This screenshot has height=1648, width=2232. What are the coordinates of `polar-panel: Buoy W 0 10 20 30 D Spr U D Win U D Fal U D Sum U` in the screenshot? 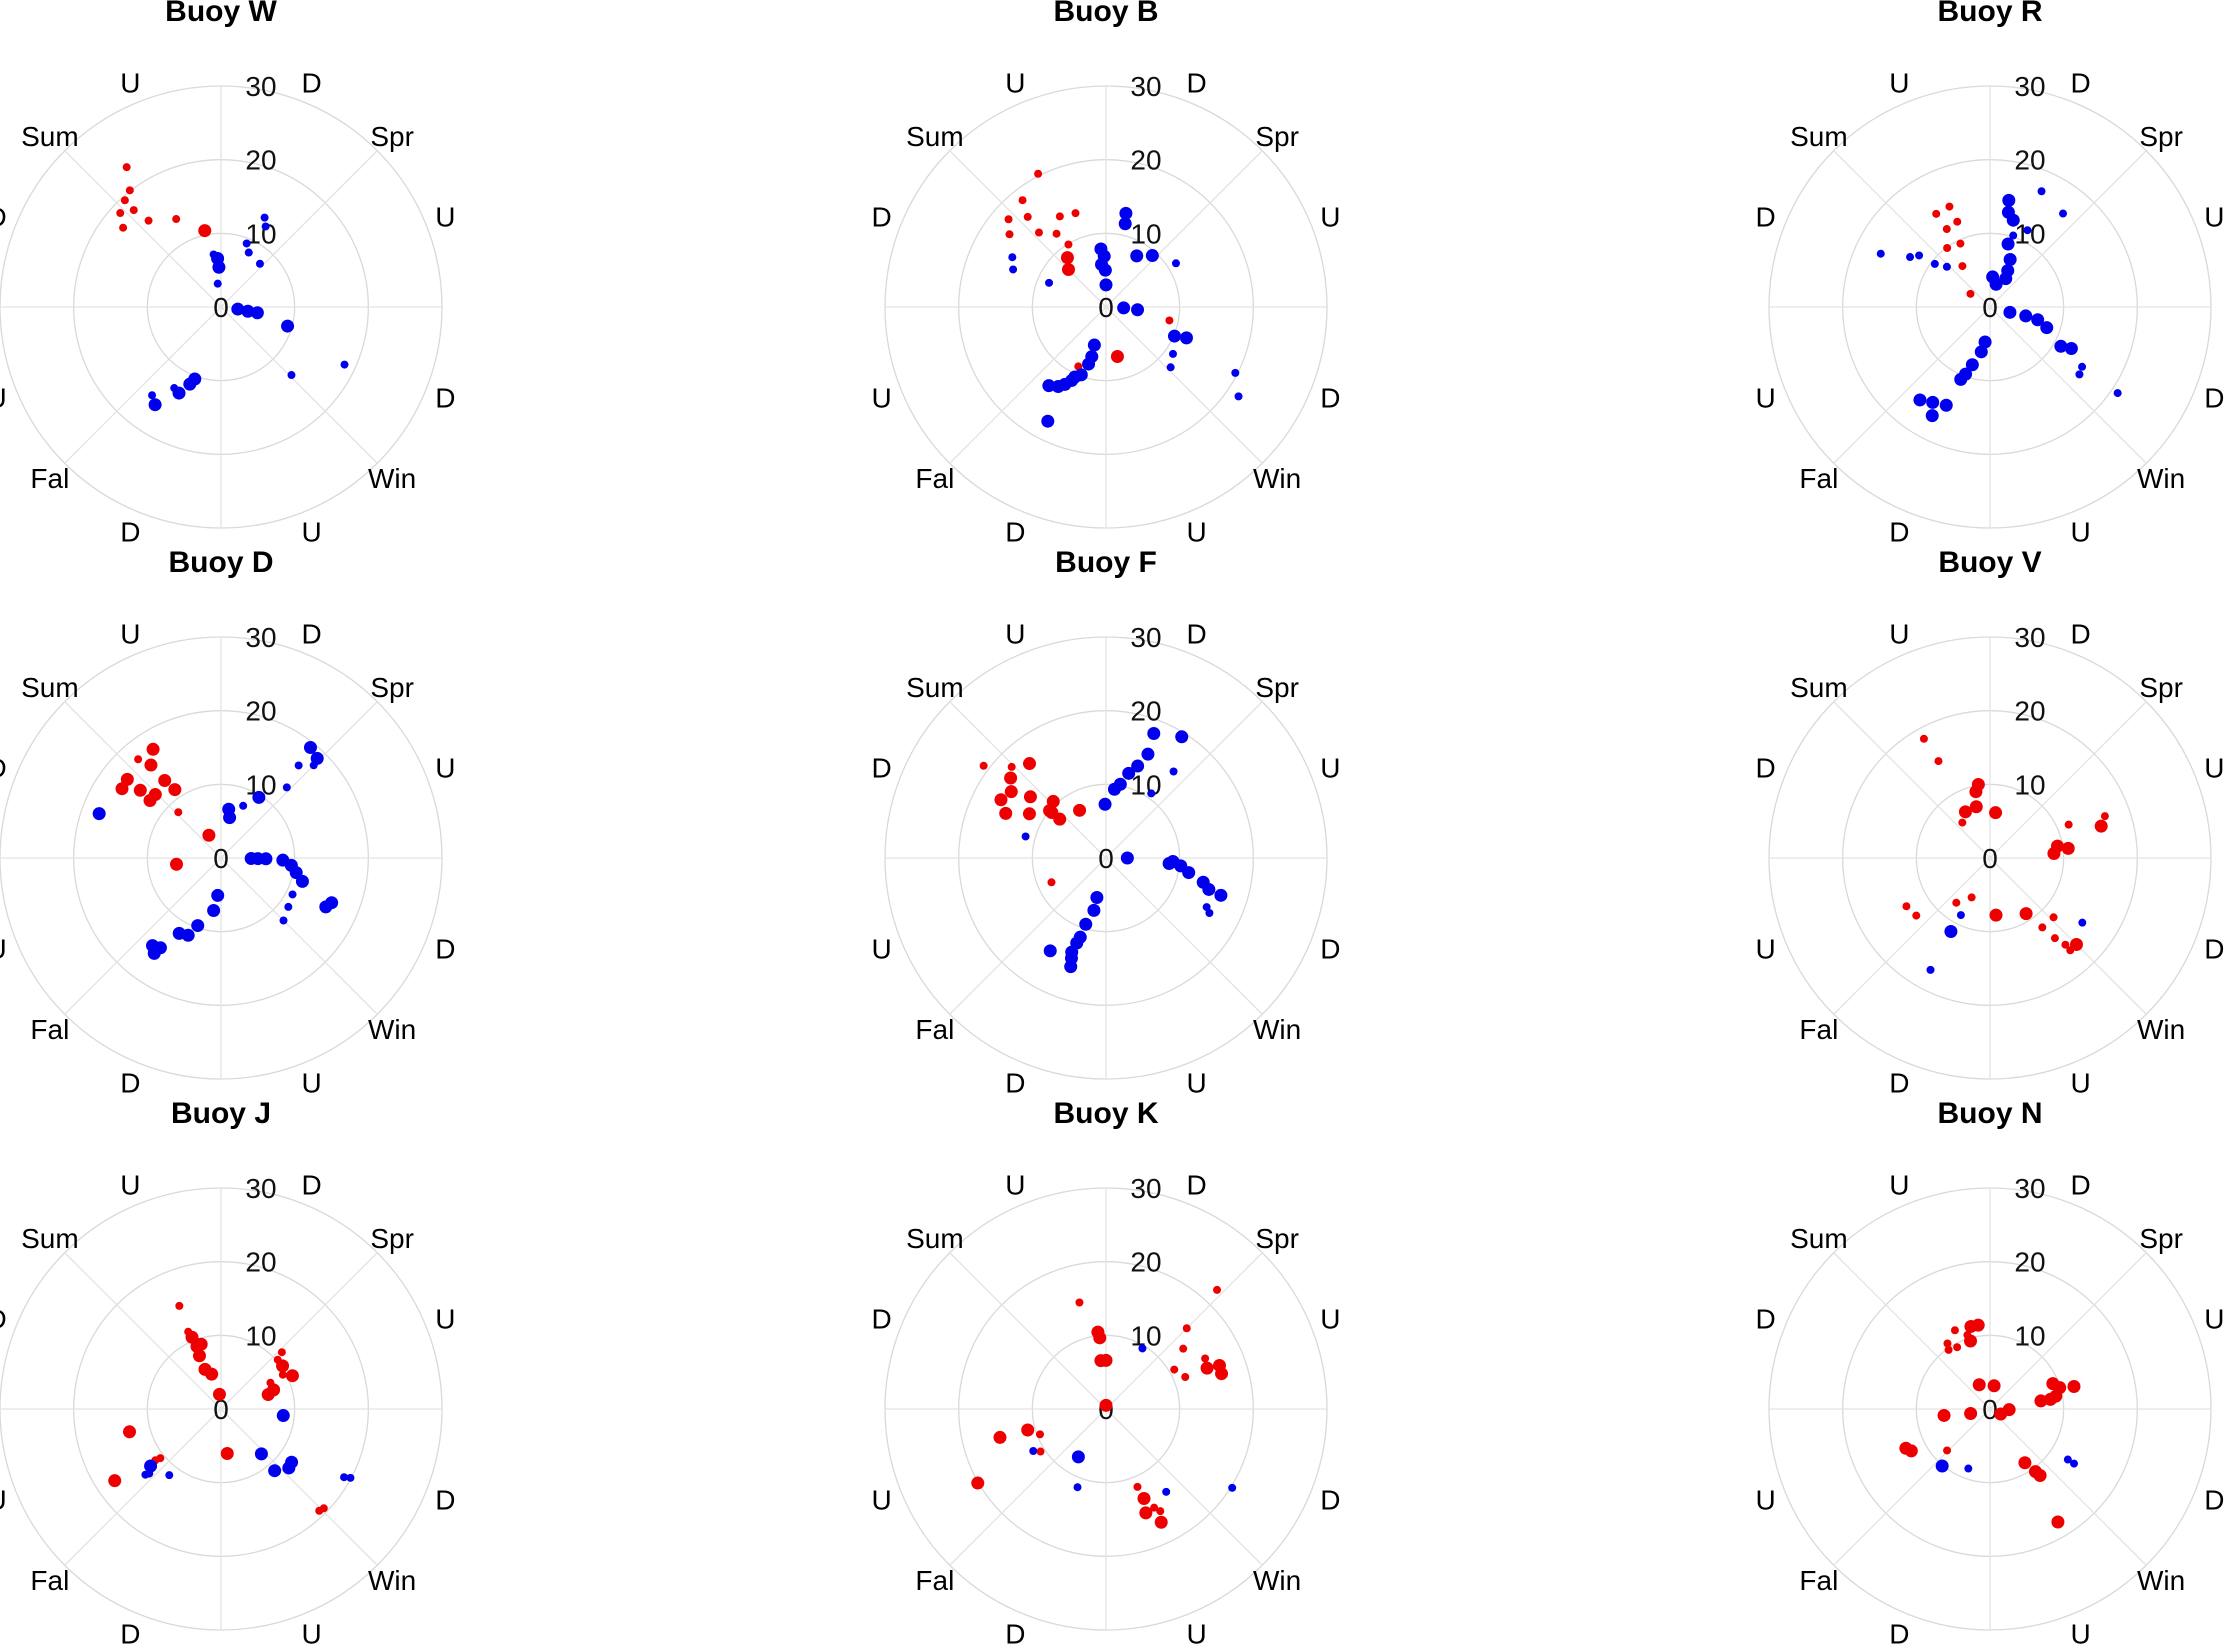 It's located at (227, 273).